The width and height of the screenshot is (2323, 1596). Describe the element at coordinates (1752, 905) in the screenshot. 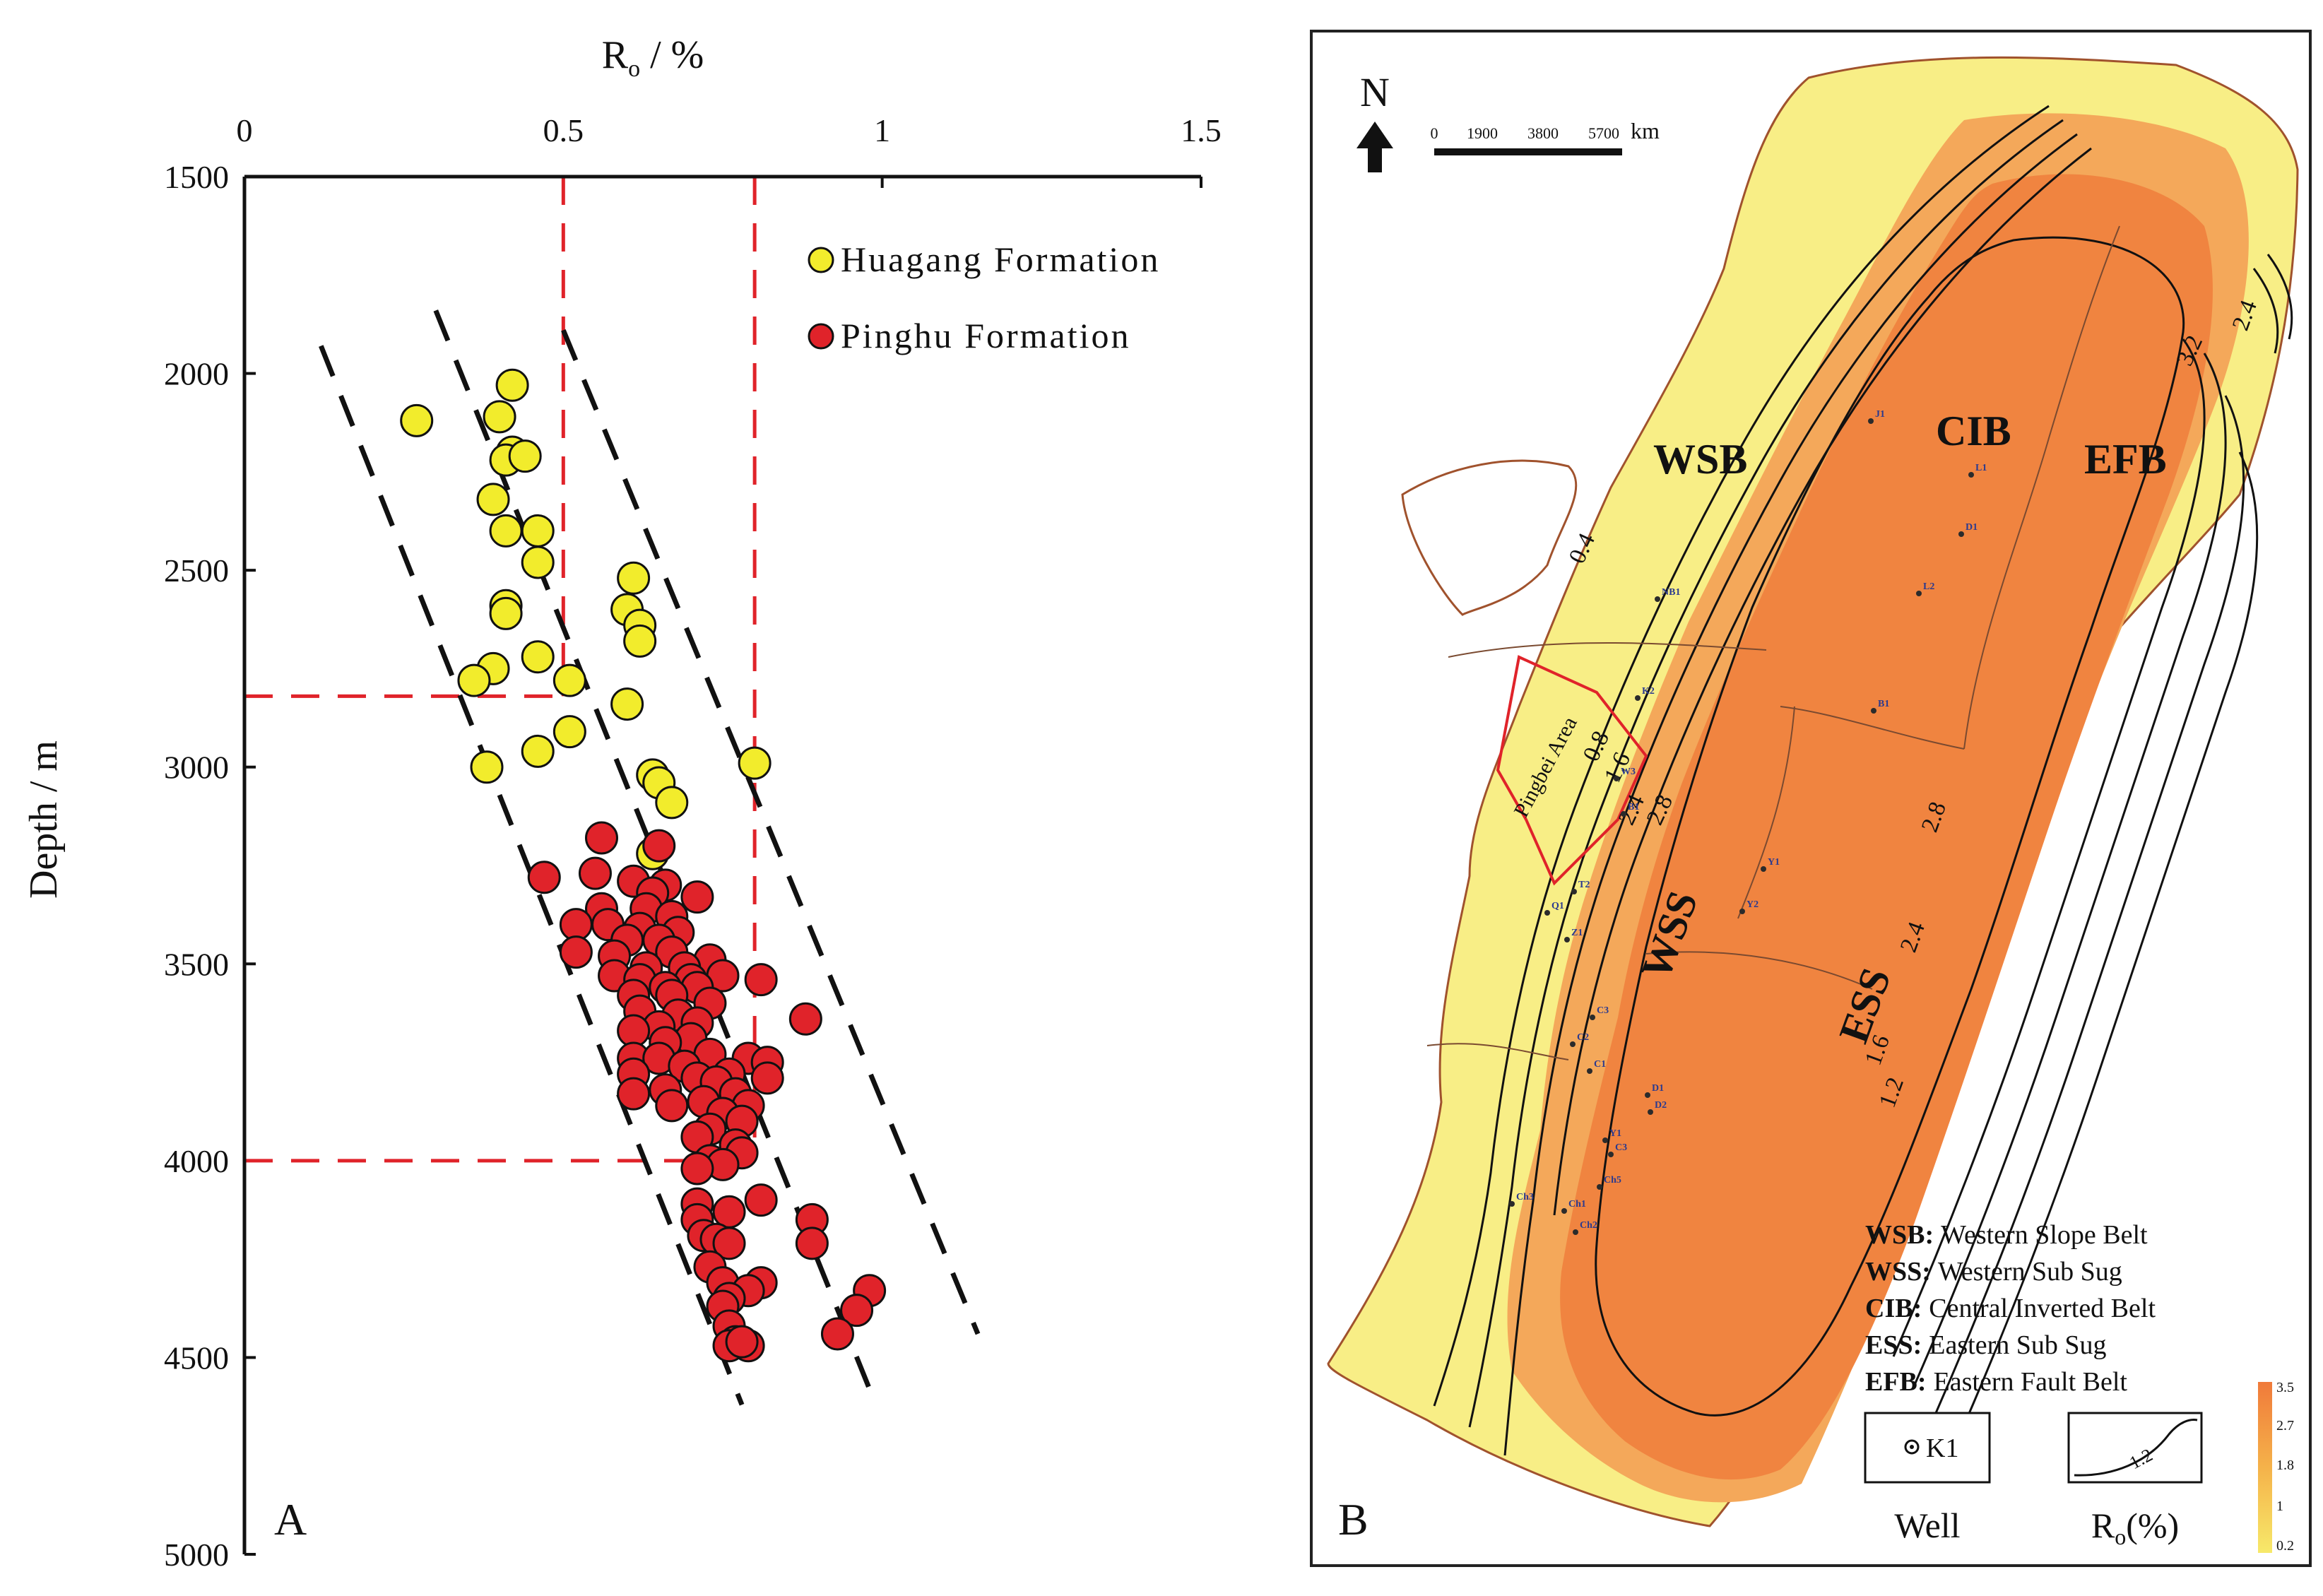

I see `well-label: Y2` at that location.